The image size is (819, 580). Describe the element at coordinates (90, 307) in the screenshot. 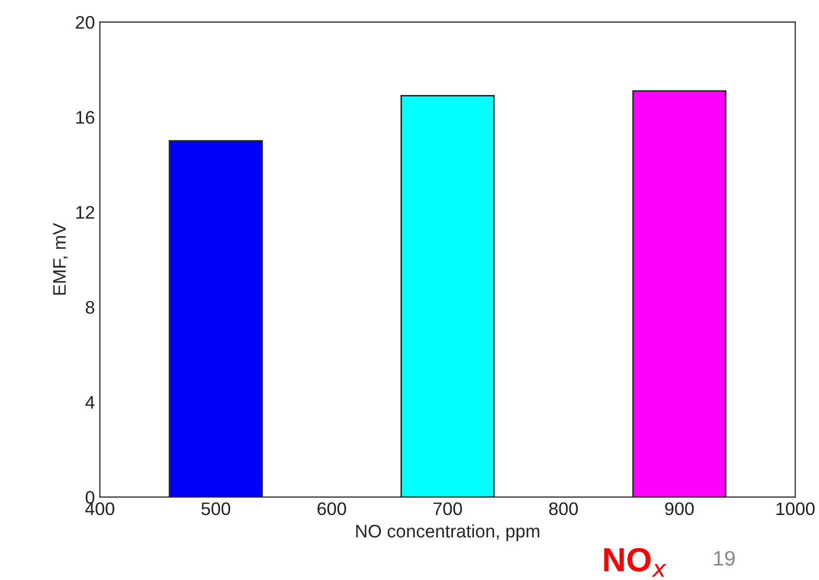

I see `y-tick-label: 8` at that location.